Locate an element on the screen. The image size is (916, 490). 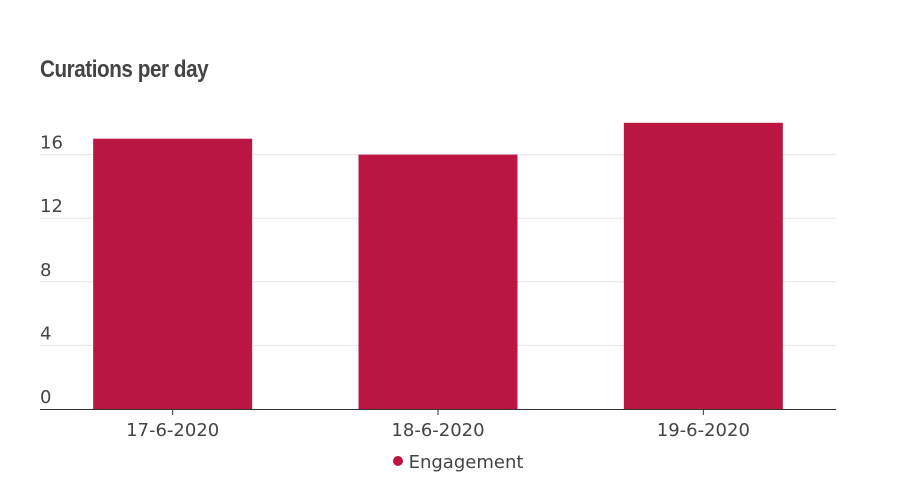
bar-engagement-19-6-2020 is located at coordinates (703, 266).